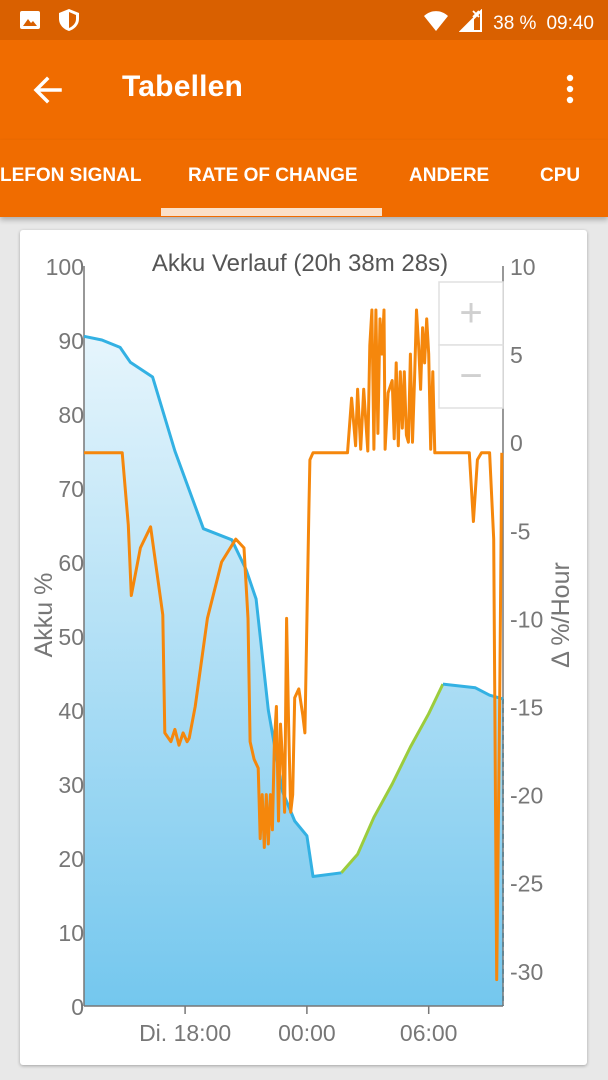 This screenshot has width=608, height=1080. I want to click on tab-rate-of-change: RATE OF CHANGE, so click(273, 175).